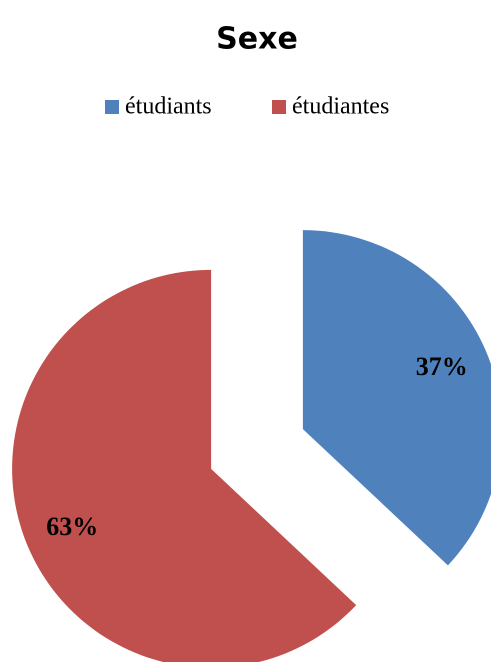 Image resolution: width=491 pixels, height=662 pixels. Describe the element at coordinates (257, 39) in the screenshot. I see `chart-title: Sexe` at that location.